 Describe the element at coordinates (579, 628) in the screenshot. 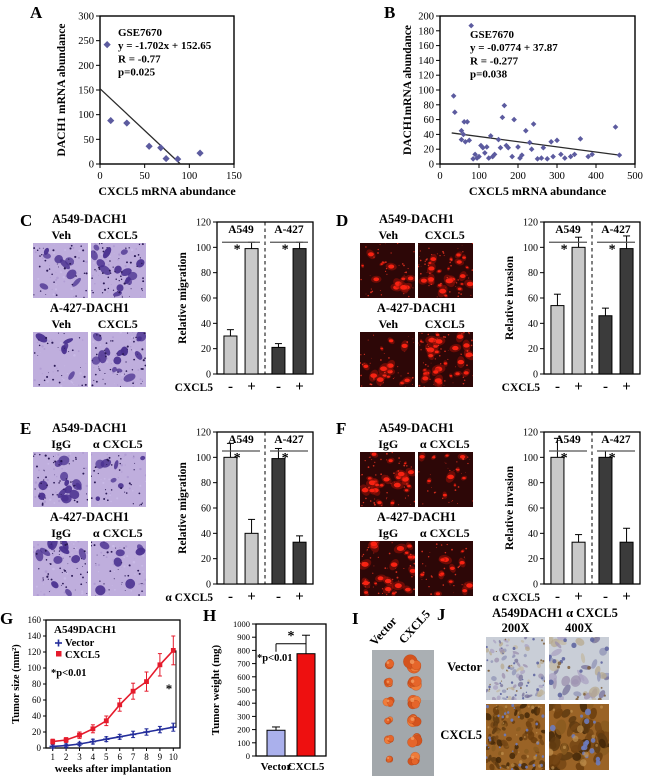

I see `panel-j-mag-400x: 400X` at that location.